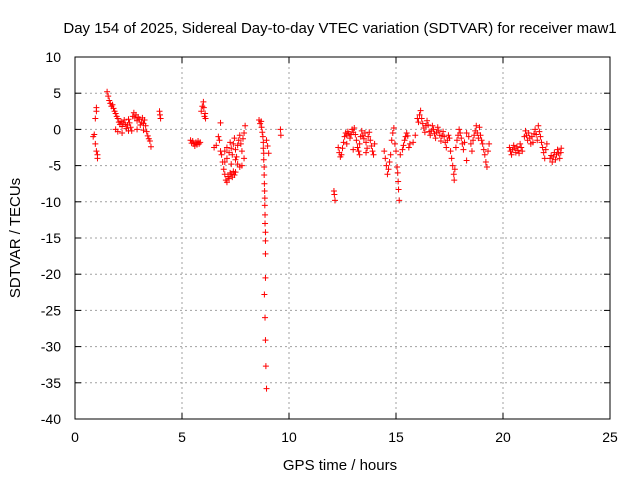  What do you see at coordinates (503, 437) in the screenshot?
I see `x-tick-label: 20` at bounding box center [503, 437].